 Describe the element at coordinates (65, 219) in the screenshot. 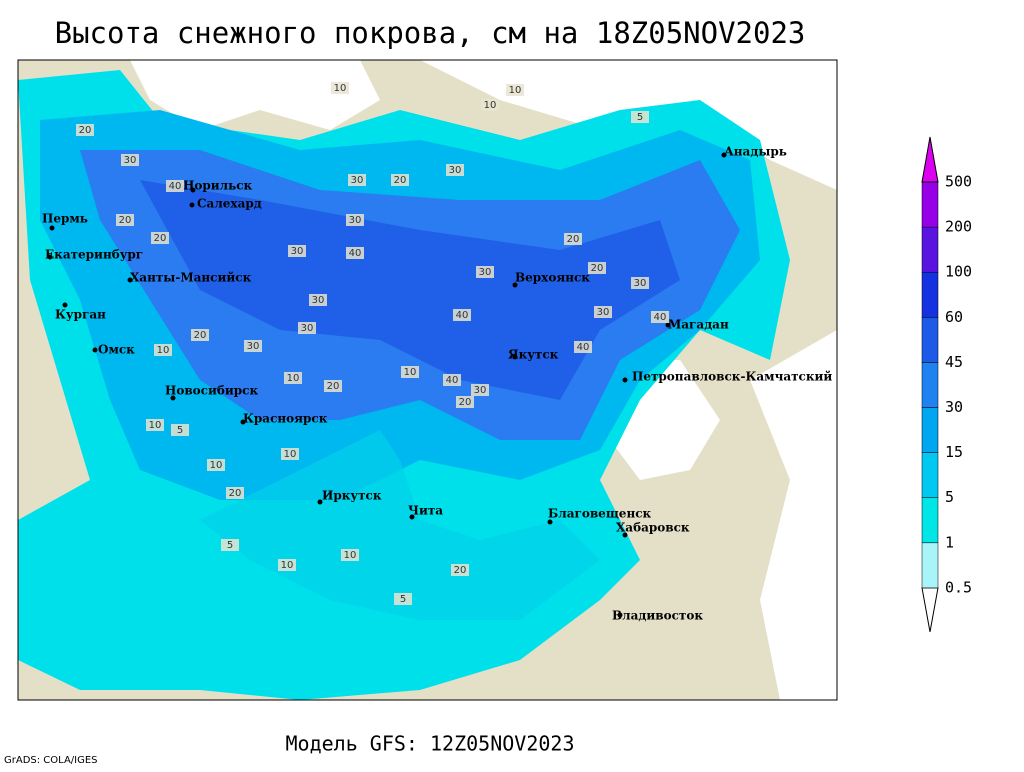

I see `city-label: Пермь` at that location.